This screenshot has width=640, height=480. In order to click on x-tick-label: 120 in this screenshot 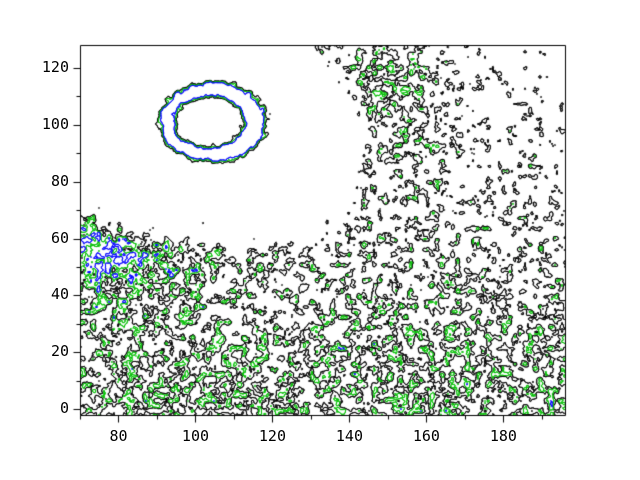, I will do `click(272, 436)`.